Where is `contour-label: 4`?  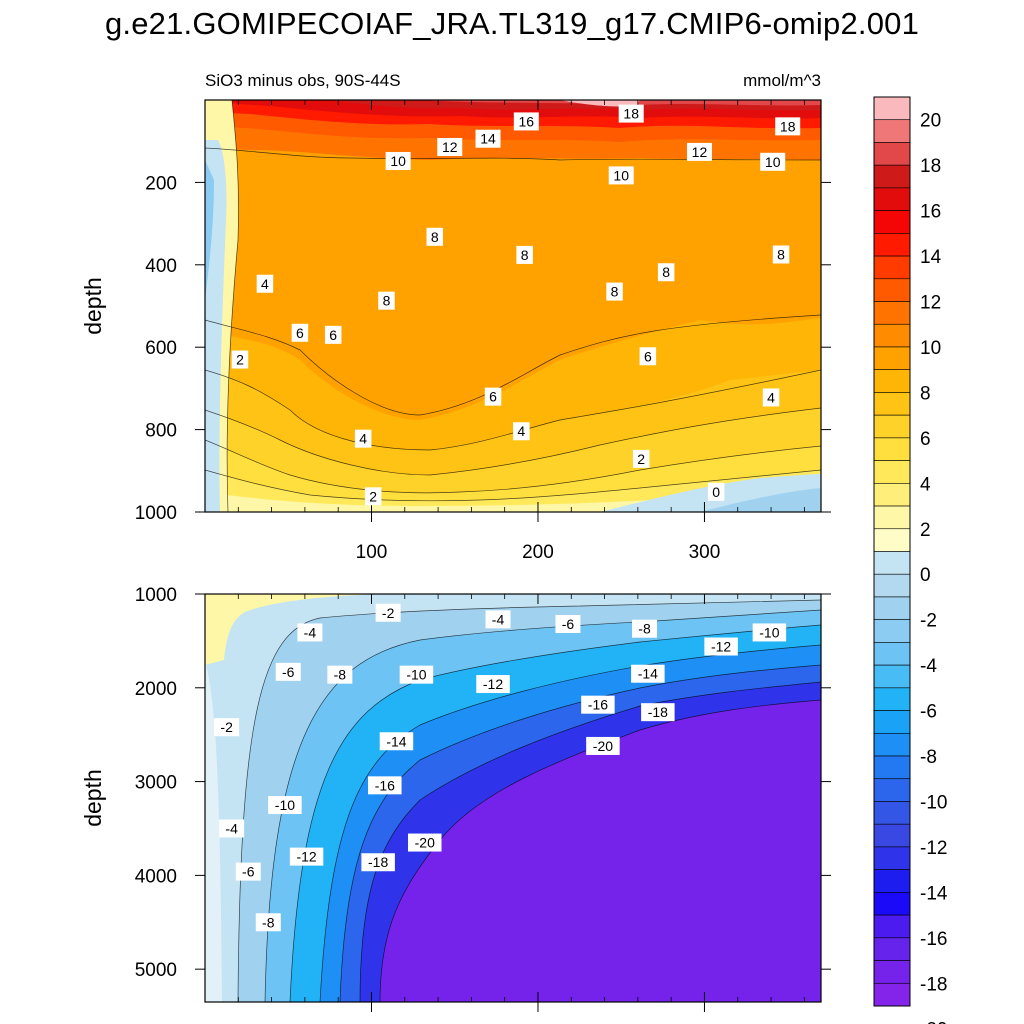 contour-label: 4 is located at coordinates (521, 431).